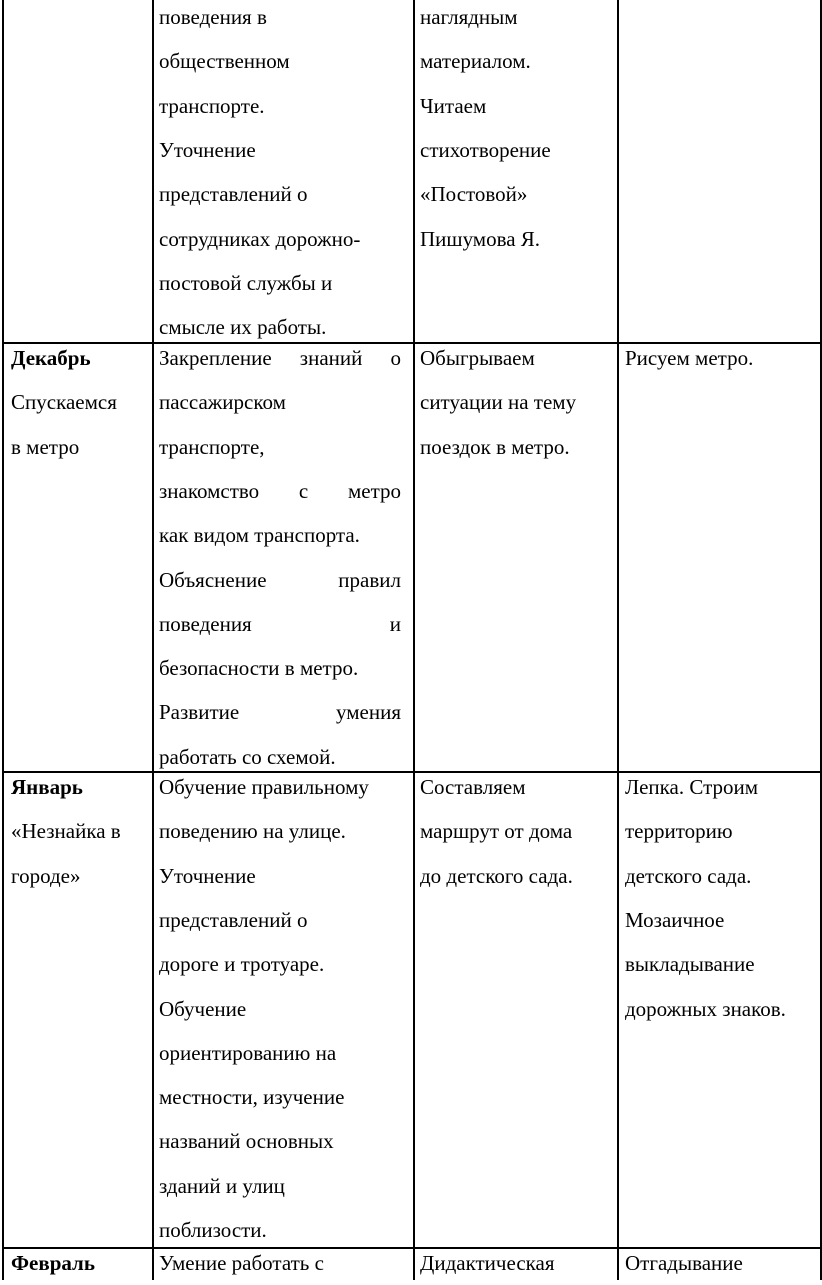 This screenshot has width=822, height=1285. What do you see at coordinates (496, 875) in the screenshot?
I see `cell-line: до детского сада.` at bounding box center [496, 875].